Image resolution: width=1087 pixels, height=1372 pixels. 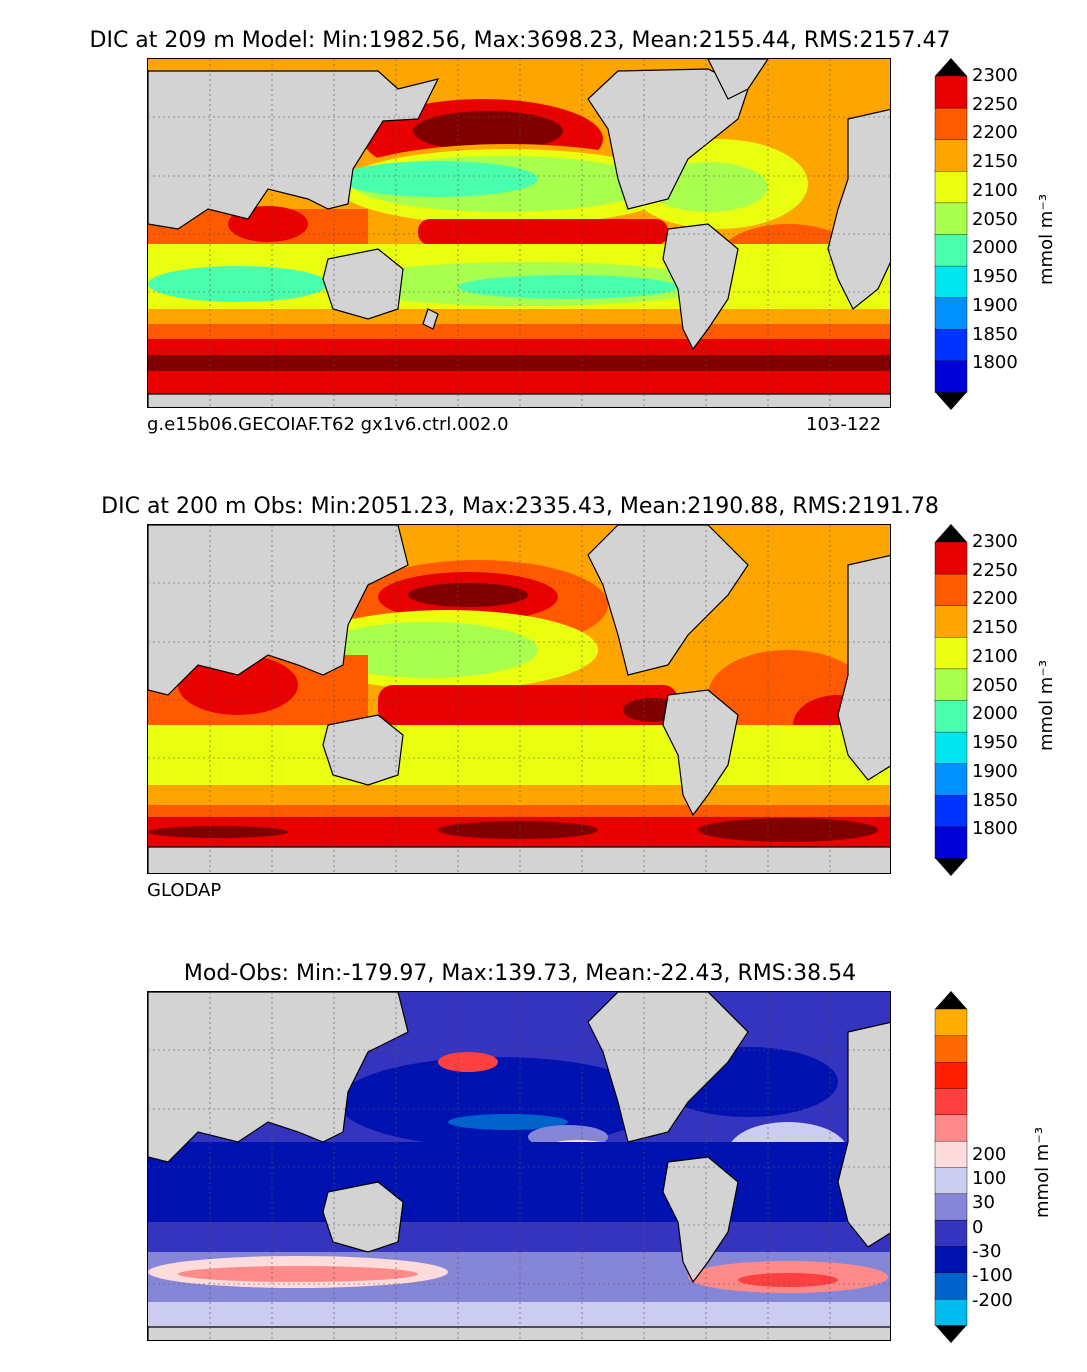 I want to click on model-colorbar, so click(x=951, y=234).